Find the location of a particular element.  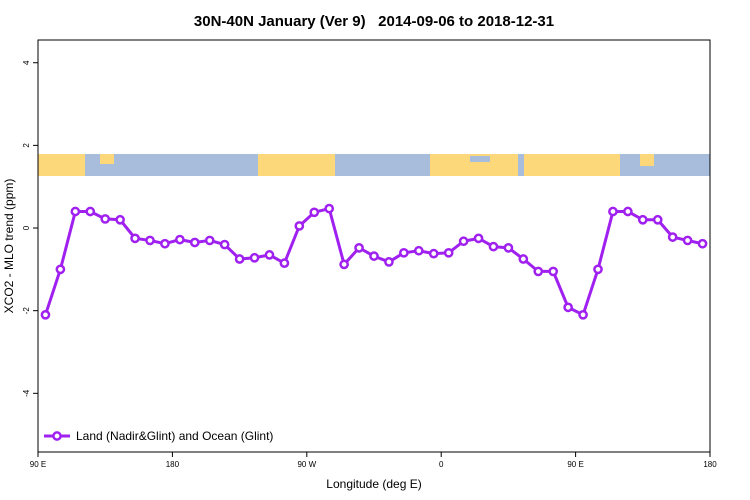

legend-label: Land (Nadir&Glint) and Ocean (Glint) is located at coordinates (174, 436).